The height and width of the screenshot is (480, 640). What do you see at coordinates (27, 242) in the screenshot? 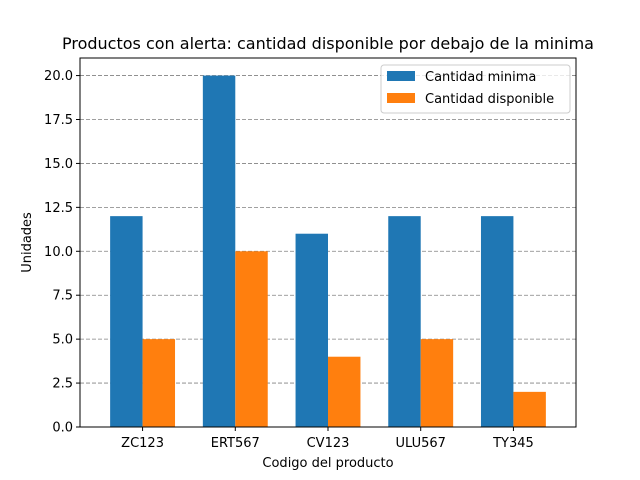
I see `y-axis-label: Unidades` at bounding box center [27, 242].